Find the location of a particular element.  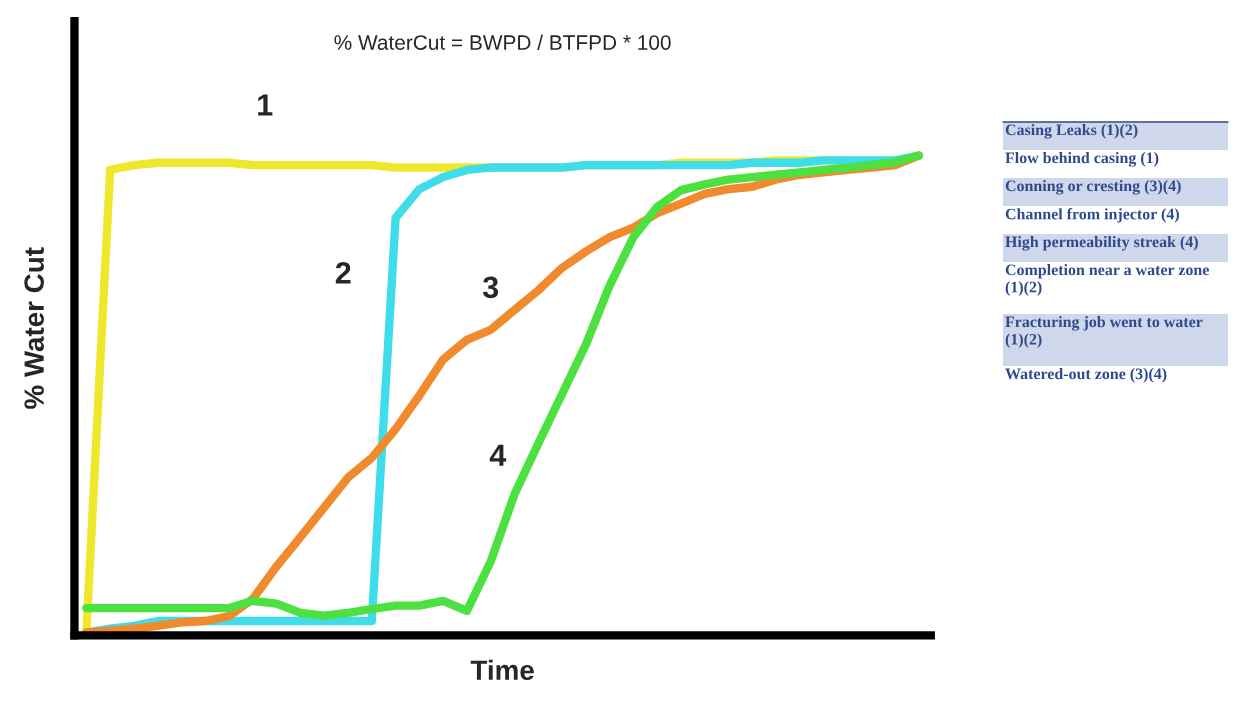

text: Casing Leaks (1)(2) is located at coordinates (1071, 131).